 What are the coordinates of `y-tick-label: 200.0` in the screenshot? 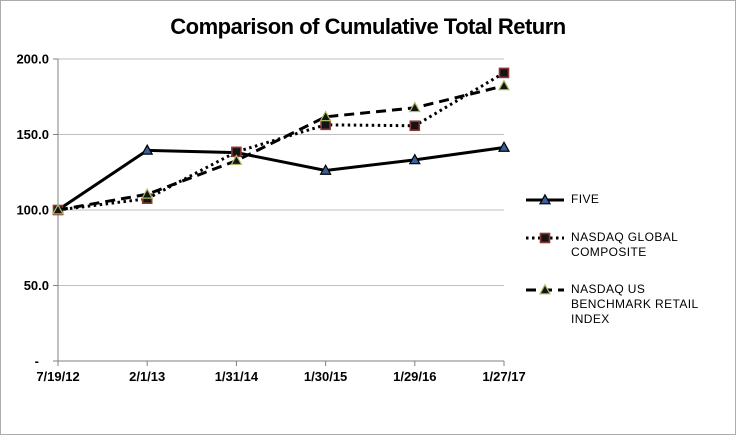 It's located at (32, 59).